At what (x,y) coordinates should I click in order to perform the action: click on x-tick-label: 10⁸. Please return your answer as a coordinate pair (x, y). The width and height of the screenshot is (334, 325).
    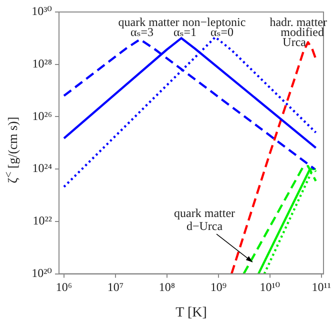
    Looking at the image, I should click on (167, 287).